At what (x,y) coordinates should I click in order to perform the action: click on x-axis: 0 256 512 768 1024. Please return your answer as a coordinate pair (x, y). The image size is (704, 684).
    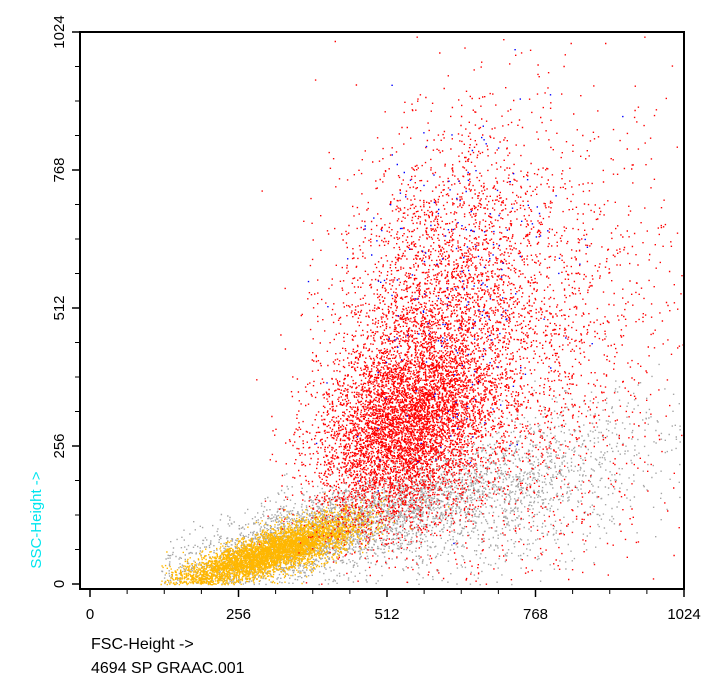
    Looking at the image, I should click on (393, 606).